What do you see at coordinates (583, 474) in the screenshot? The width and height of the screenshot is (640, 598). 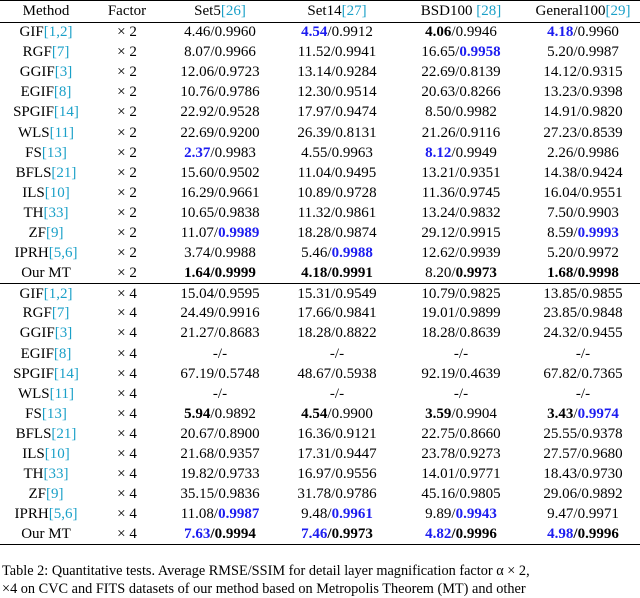 I see `score-cell: 18.43/0.9730` at bounding box center [583, 474].